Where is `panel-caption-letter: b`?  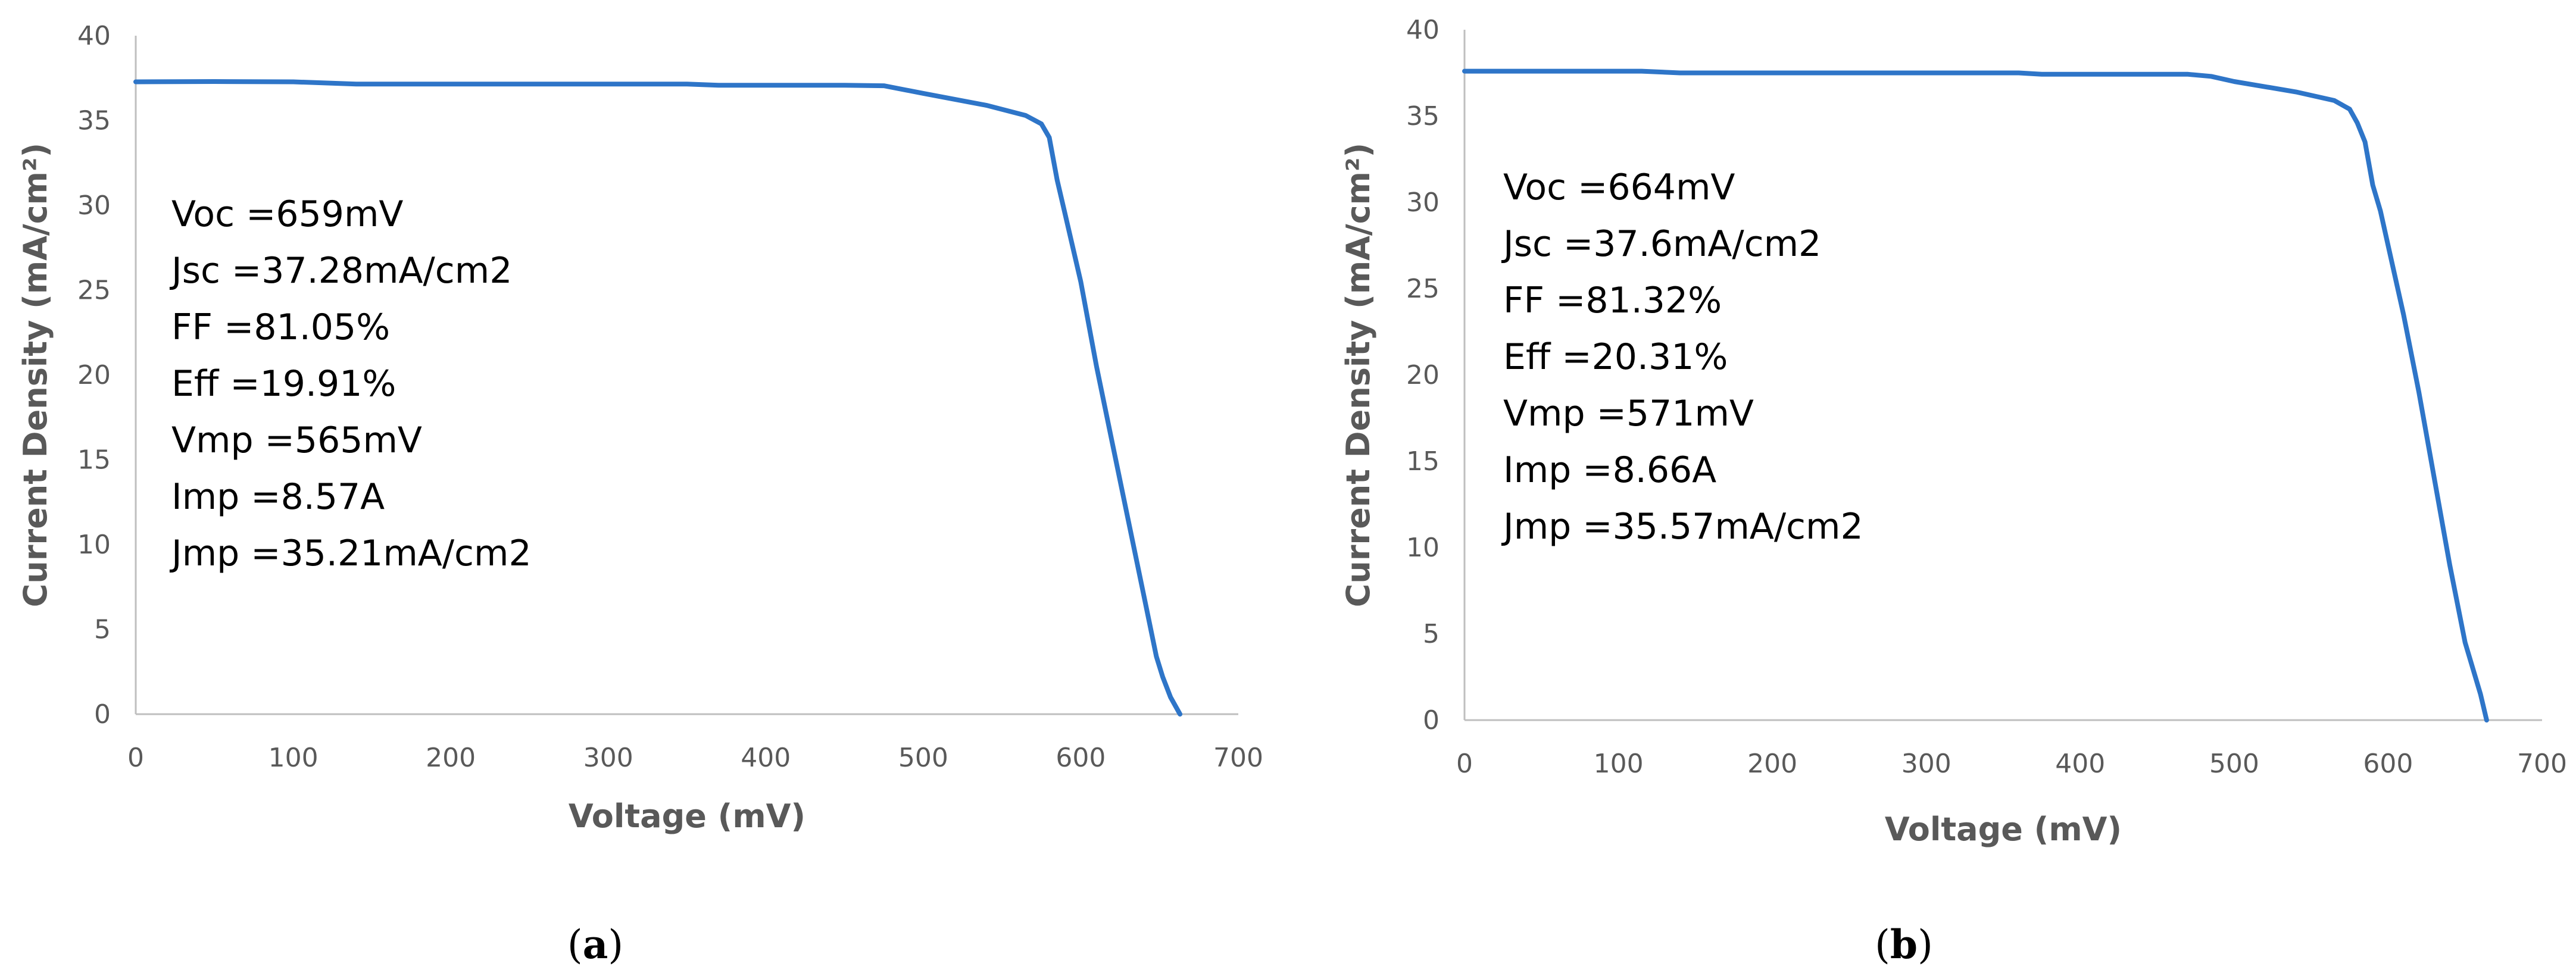
panel-caption-letter: b is located at coordinates (1904, 944).